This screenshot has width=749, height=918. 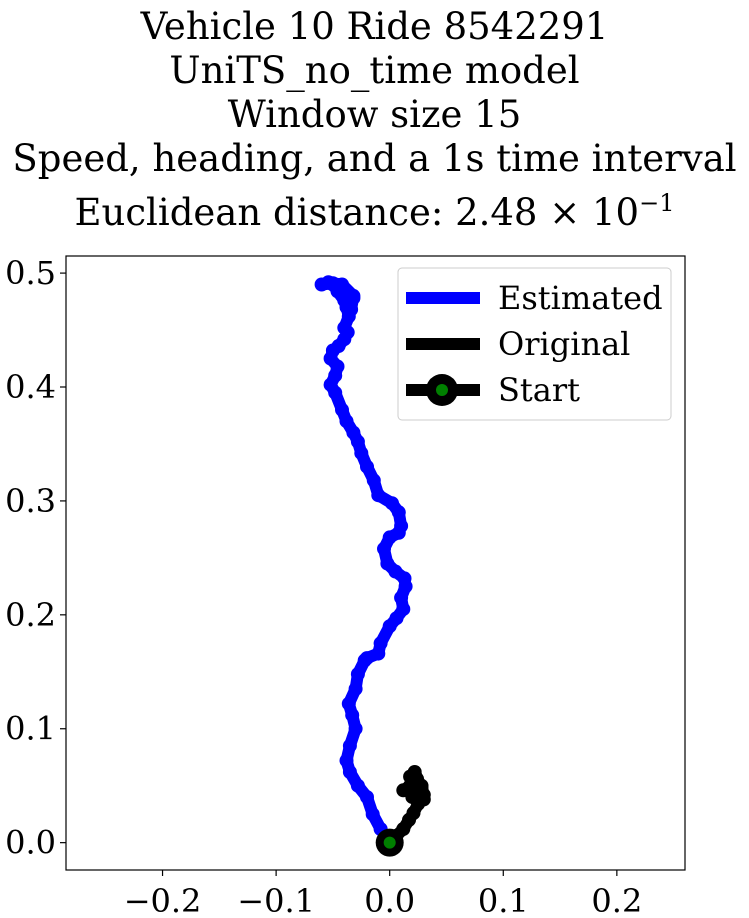 What do you see at coordinates (163, 900) in the screenshot?
I see `x-tick-label: −0.2` at bounding box center [163, 900].